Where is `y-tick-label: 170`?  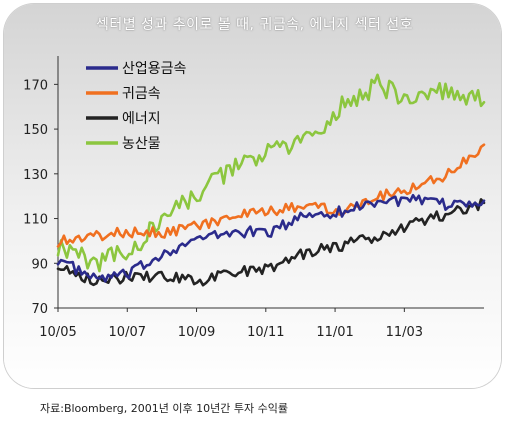
y-tick-label: 170 is located at coordinates (35, 85).